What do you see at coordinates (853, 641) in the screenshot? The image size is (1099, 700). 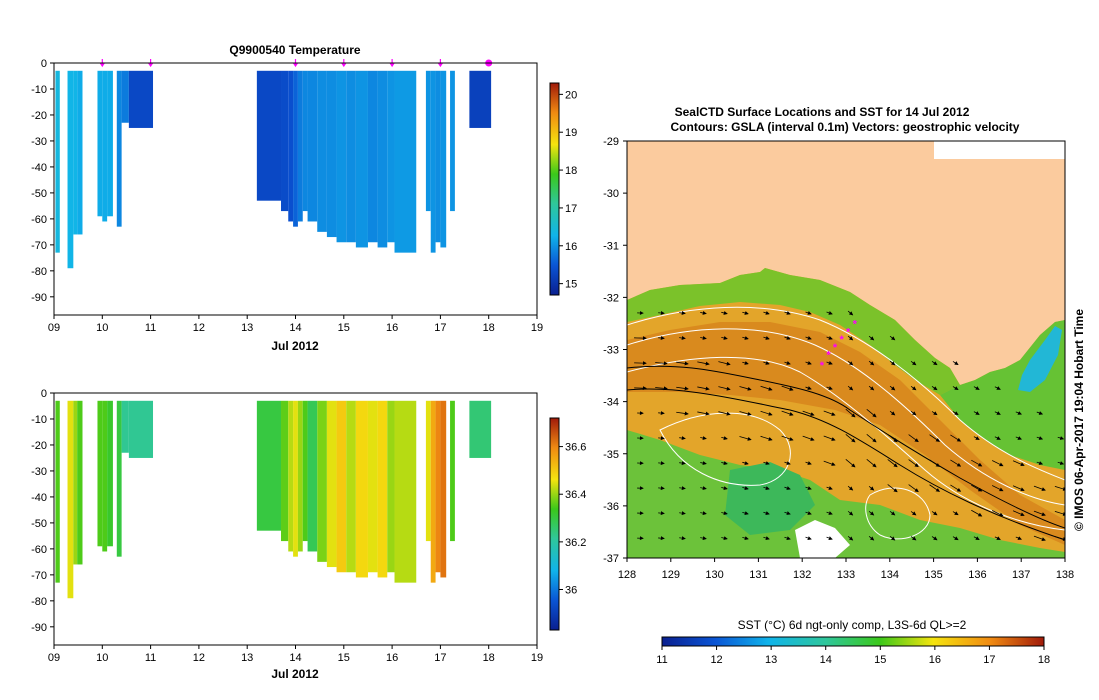 I see `sst-colorbar` at bounding box center [853, 641].